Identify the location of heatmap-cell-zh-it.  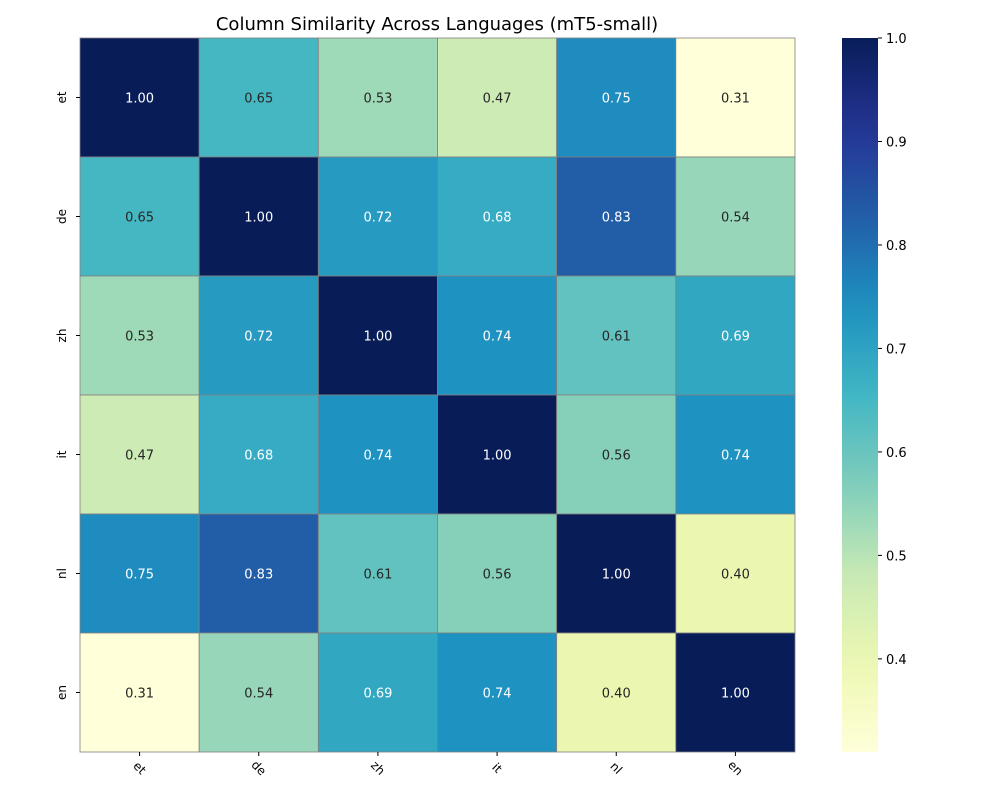
(497, 335).